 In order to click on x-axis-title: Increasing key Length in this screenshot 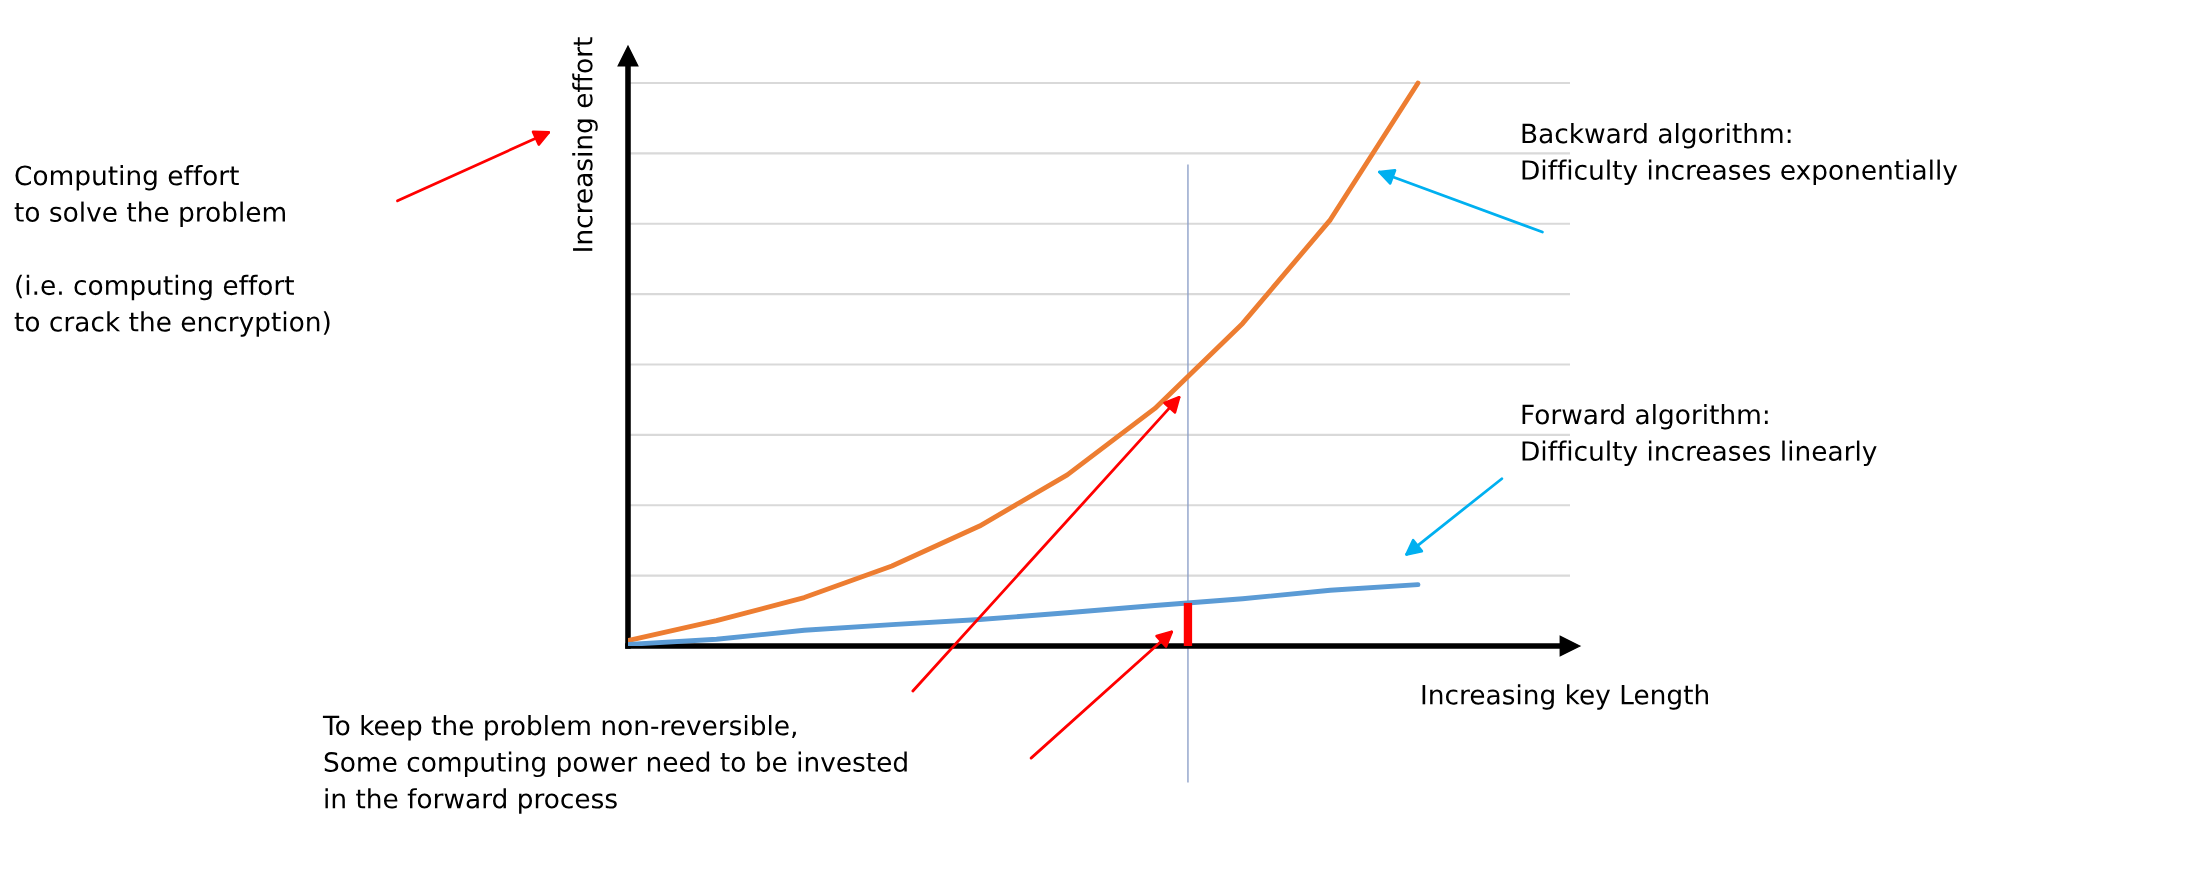, I will do `click(1565, 697)`.